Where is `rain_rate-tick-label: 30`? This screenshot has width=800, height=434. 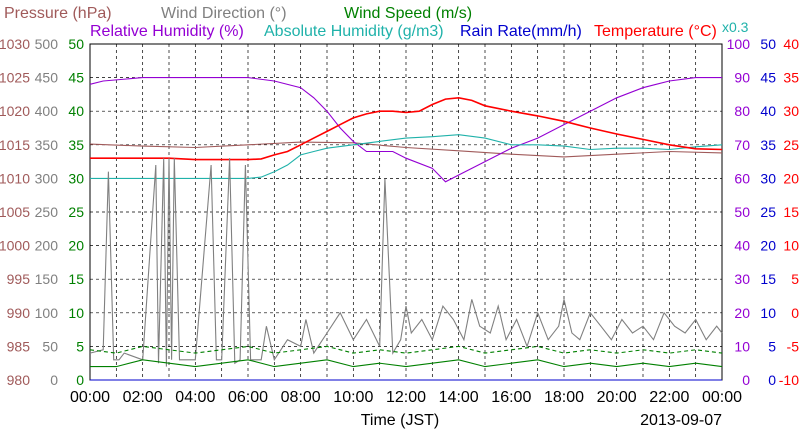 rain_rate-tick-label: 30 is located at coordinates (768, 178).